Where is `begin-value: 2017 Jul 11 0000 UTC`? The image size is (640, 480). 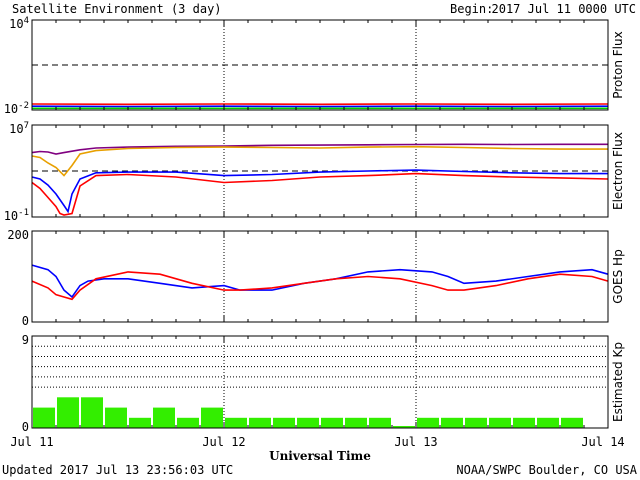
begin-value: 2017 Jul 11 0000 UTC is located at coordinates (564, 9).